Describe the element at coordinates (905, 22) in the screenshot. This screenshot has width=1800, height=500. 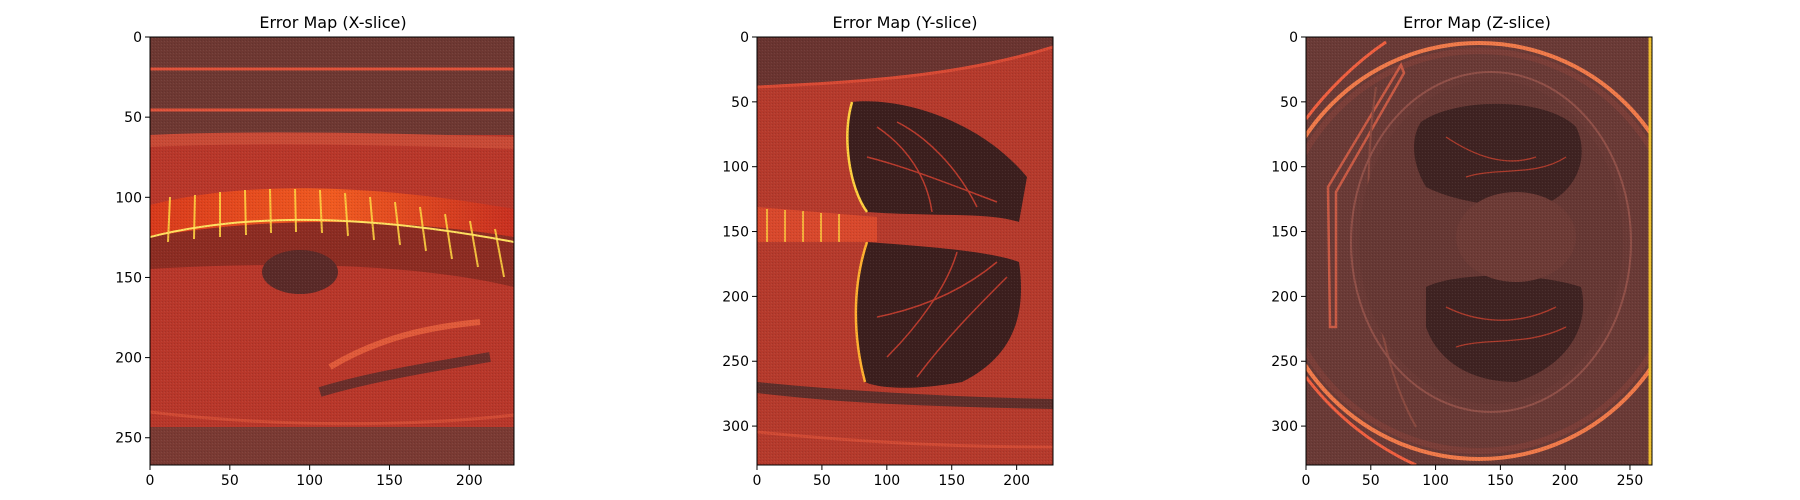
I see `chart-title: Error Map (Y-slice)` at that location.